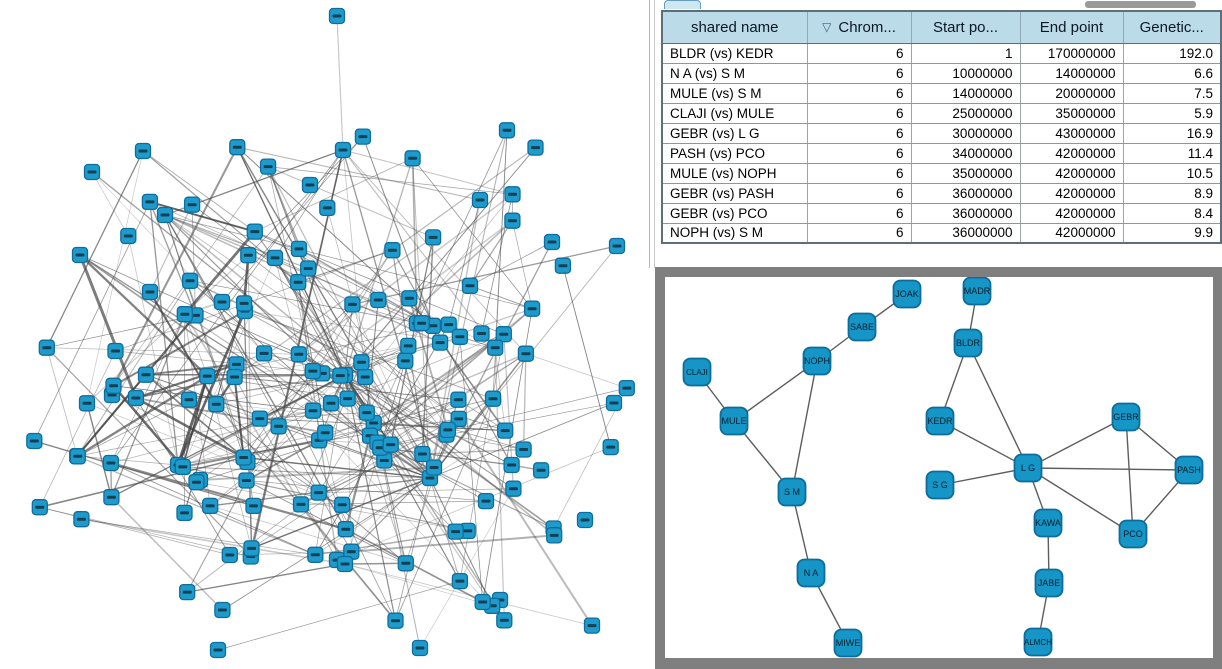  I want to click on cell-end: 14000000, so click(1072, 73).